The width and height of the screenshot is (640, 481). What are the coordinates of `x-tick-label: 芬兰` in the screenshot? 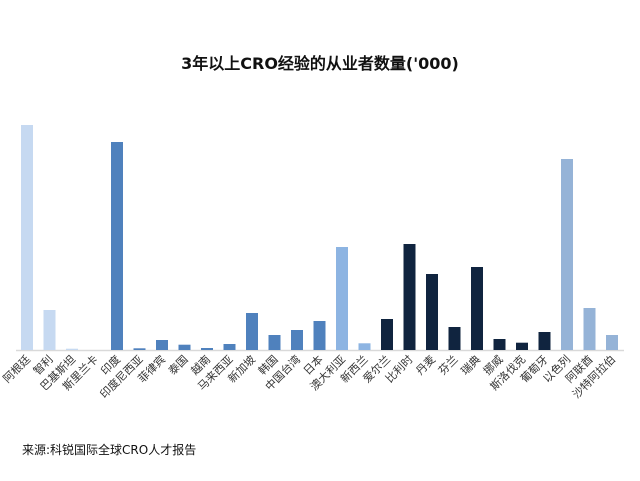 It's located at (448, 365).